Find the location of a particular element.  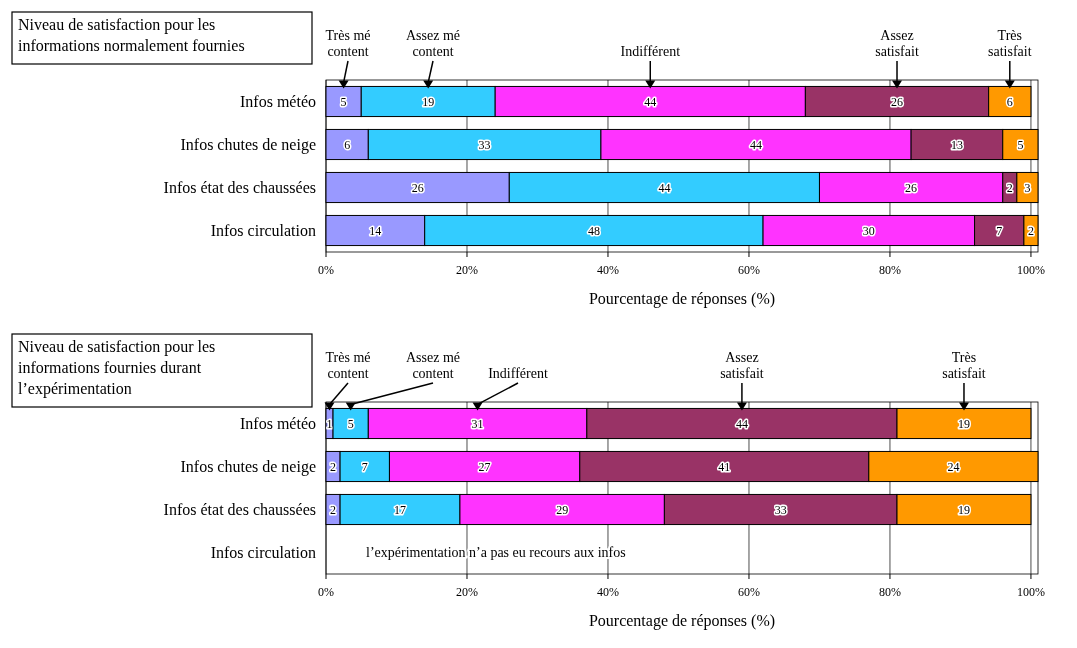

data-label: 29 is located at coordinates (562, 509).